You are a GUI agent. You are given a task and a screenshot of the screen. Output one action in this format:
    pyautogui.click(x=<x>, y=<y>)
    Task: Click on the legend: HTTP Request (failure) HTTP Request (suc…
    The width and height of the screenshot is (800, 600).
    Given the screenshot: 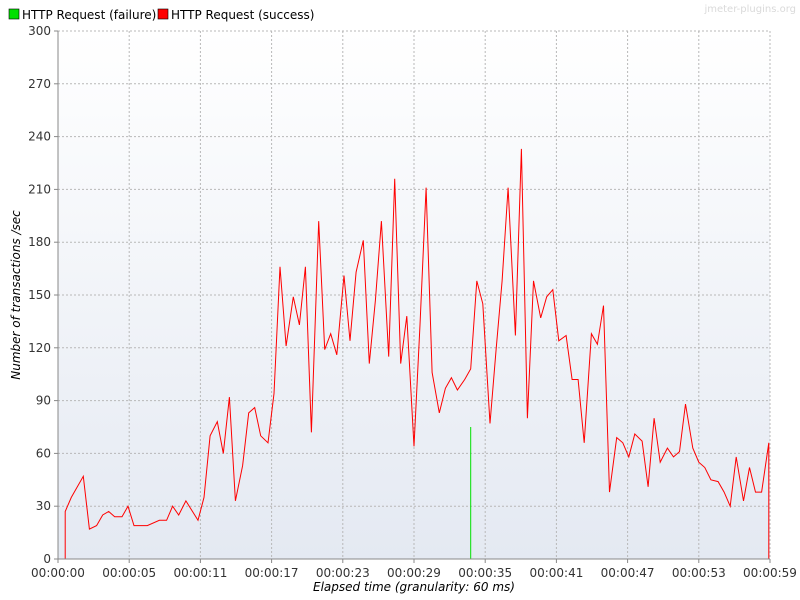 What is the action you would take?
    pyautogui.click(x=161, y=15)
    